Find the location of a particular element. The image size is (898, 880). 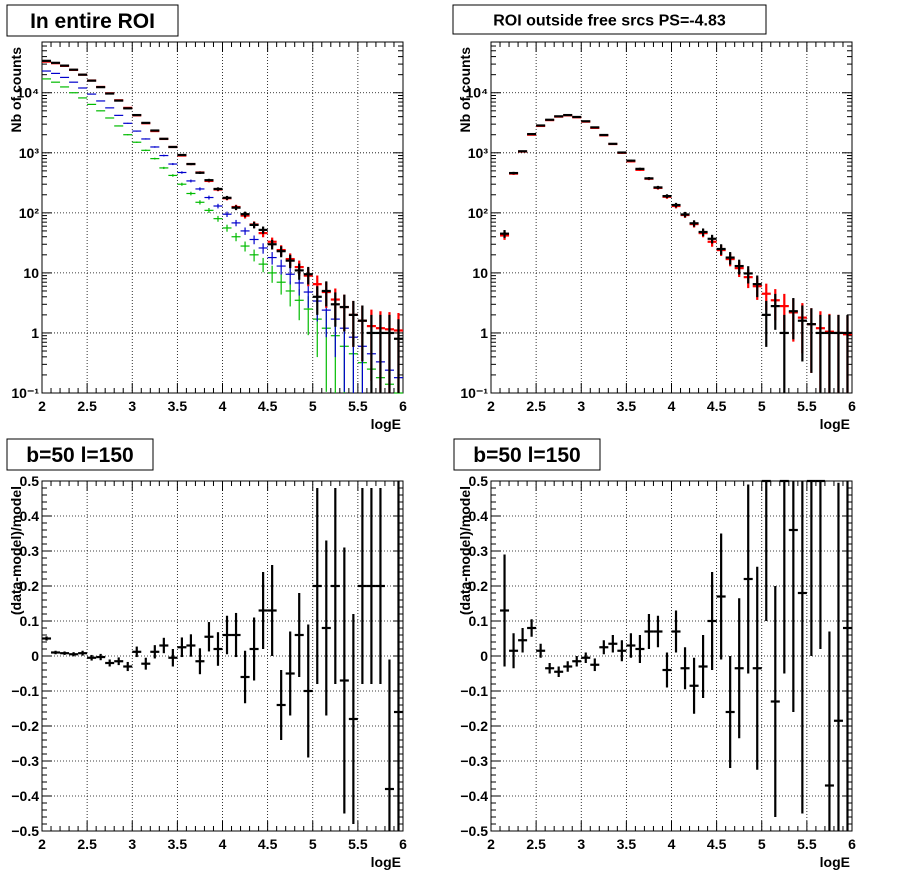

chart-title: ROI outside free srcs PS=-4.83 is located at coordinates (609, 20).